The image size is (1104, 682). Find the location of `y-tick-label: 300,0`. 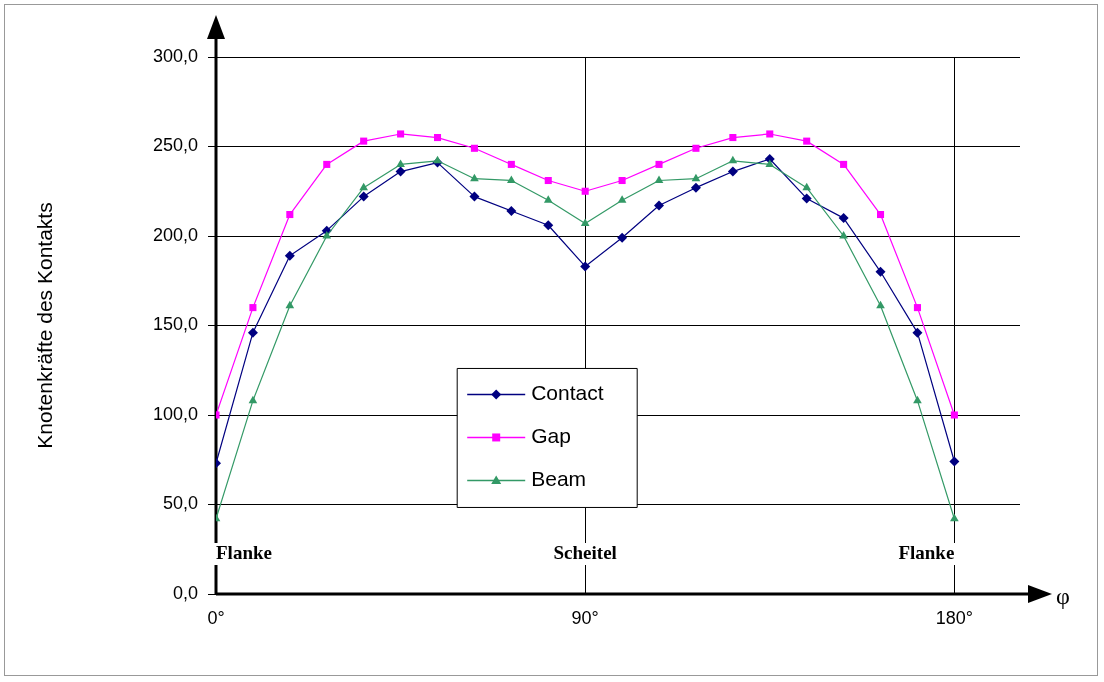

y-tick-label: 300,0 is located at coordinates (175, 55).